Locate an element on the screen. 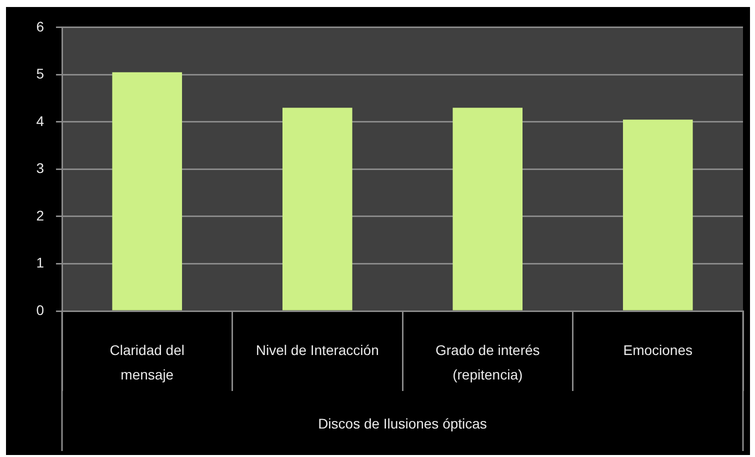  y-tick-label: 0 is located at coordinates (40, 310).